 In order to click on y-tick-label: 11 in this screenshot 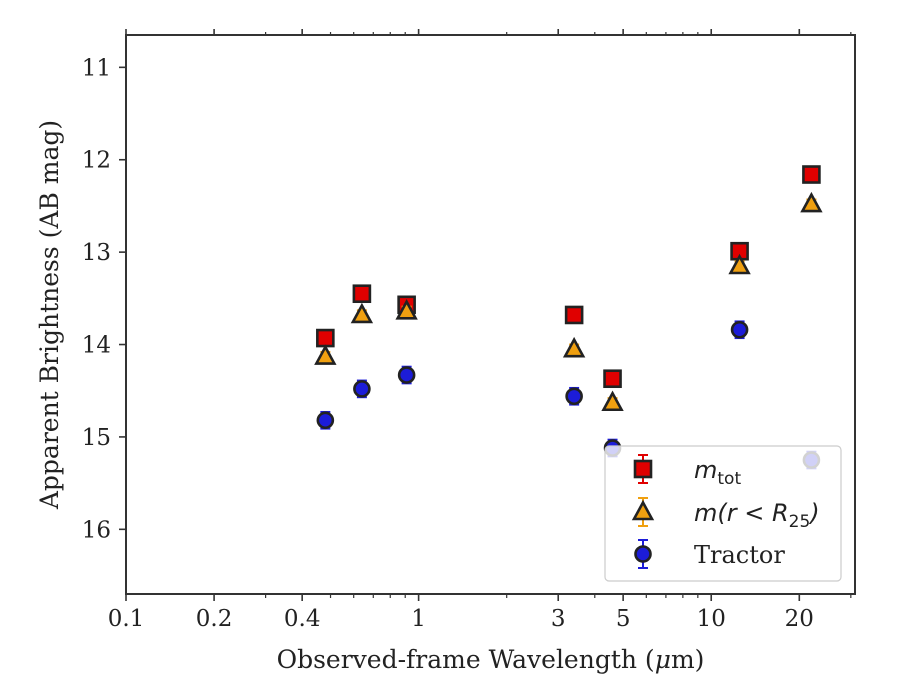, I will do `click(96, 68)`.